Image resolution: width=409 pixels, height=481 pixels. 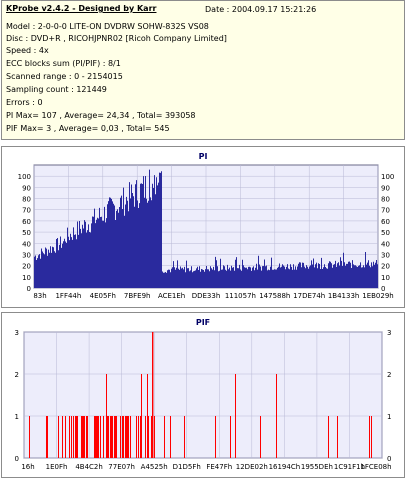 What do you see at coordinates (63, 63) in the screenshot?
I see `ecc-blocks-line: ECC blocks sum (PI/PIF) : 8/1` at bounding box center [63, 63].